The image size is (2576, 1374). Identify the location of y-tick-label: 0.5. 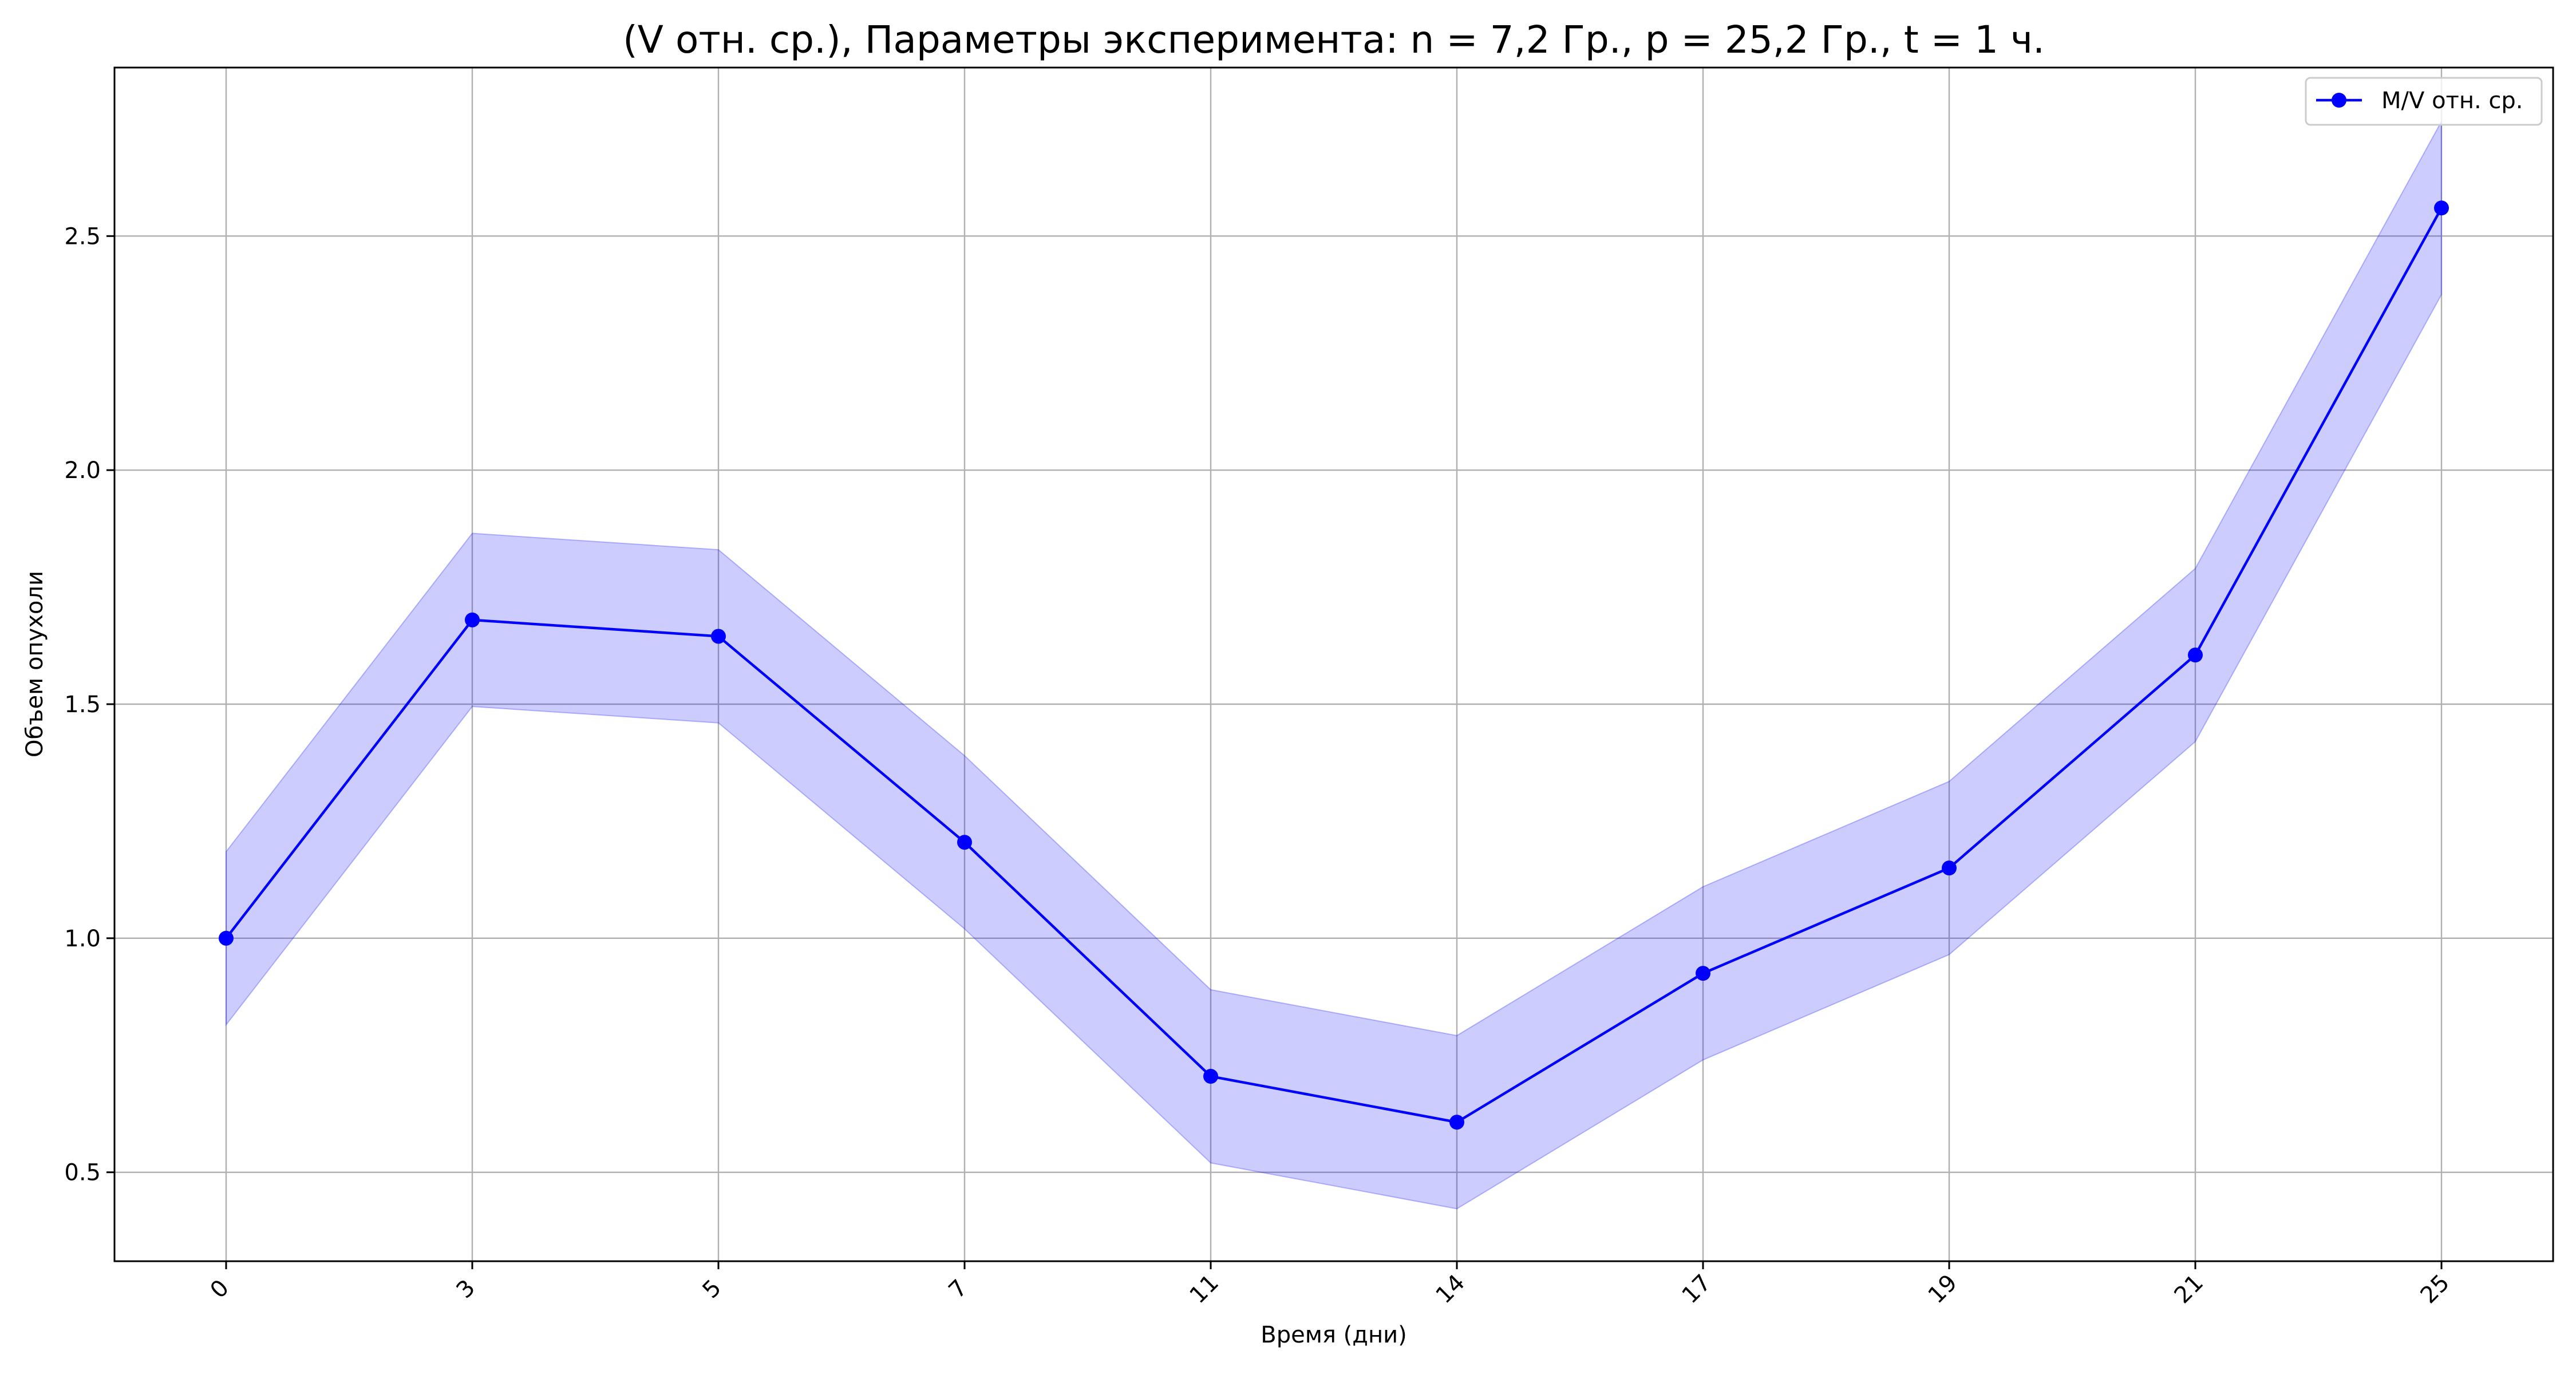
(82, 1173).